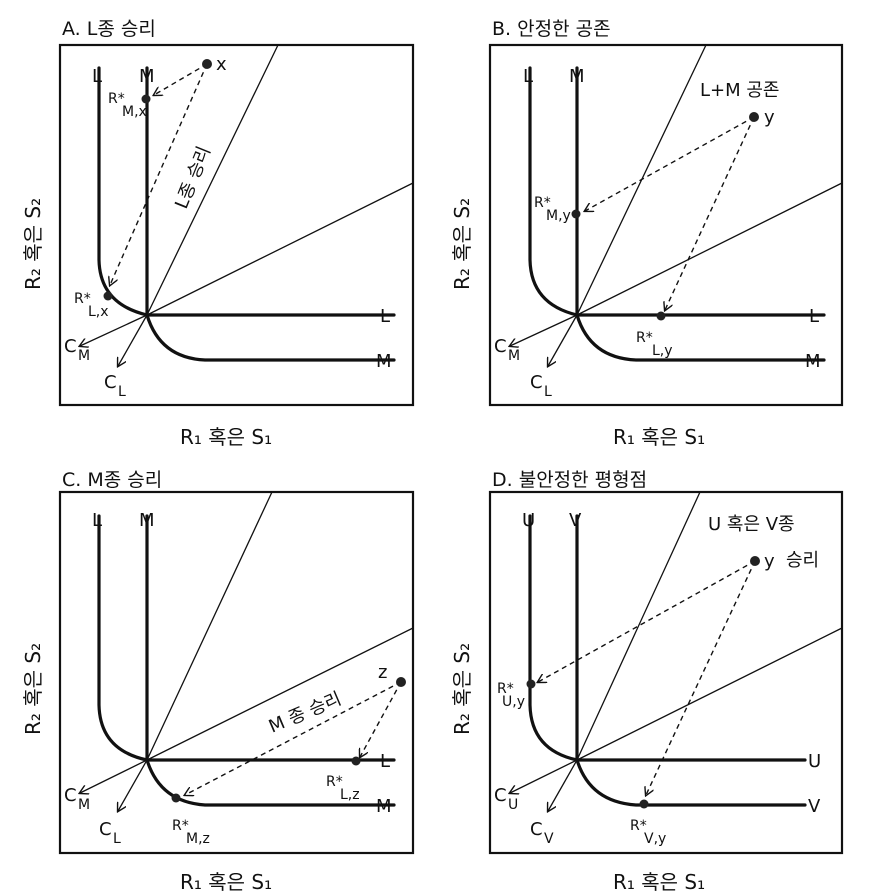 This screenshot has width=892, height=896. Describe the element at coordinates (198, 839) in the screenshot. I see `panel-c-equilibrium-2-sub: M,z` at that location.